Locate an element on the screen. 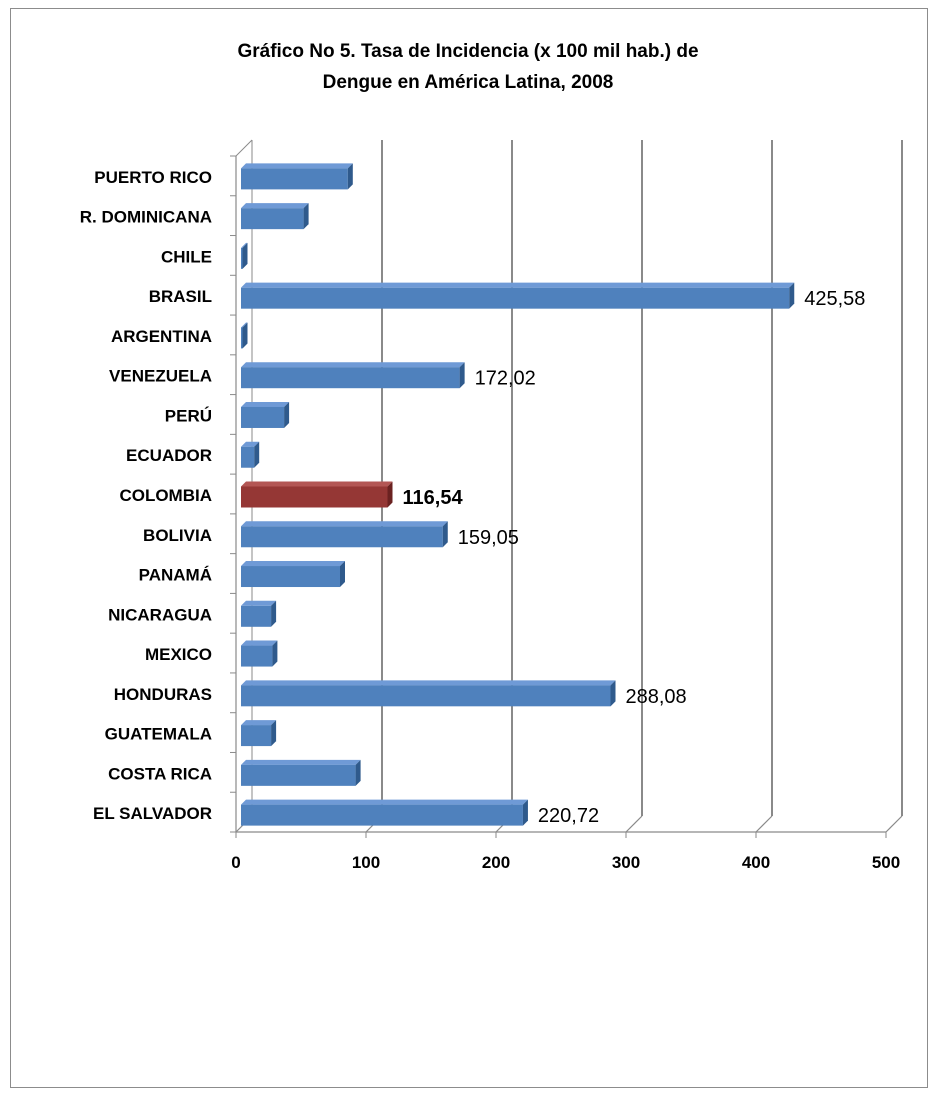  bar-el salvador is located at coordinates (382, 815).